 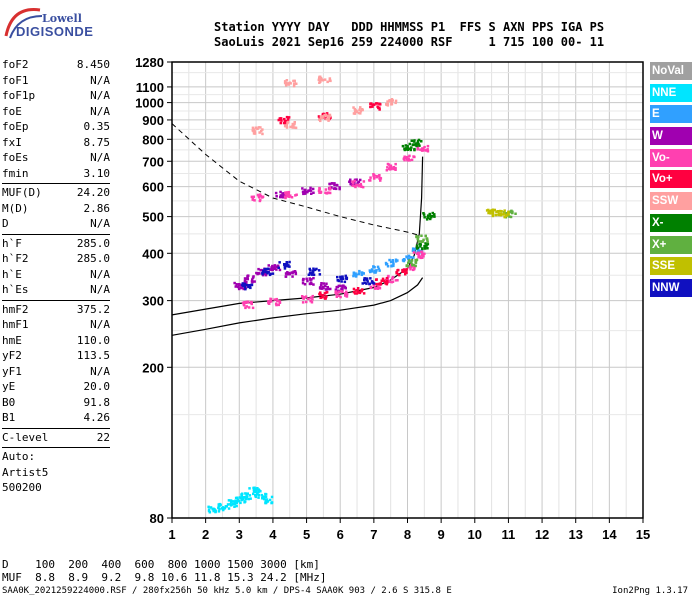 I want to click on param-row: M(D) 2.86, so click(x=56, y=210).